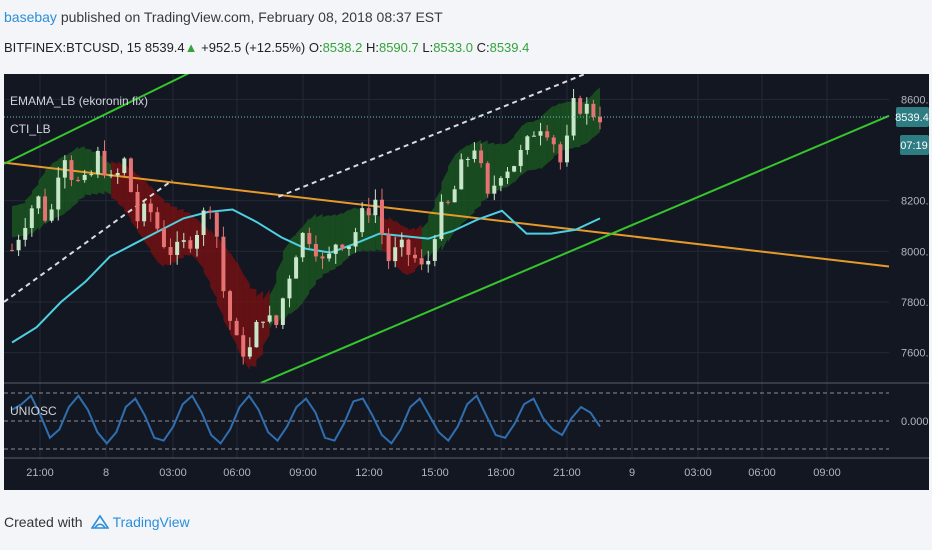  What do you see at coordinates (342, 47) in the screenshot?
I see `open-value: 8538.2` at bounding box center [342, 47].